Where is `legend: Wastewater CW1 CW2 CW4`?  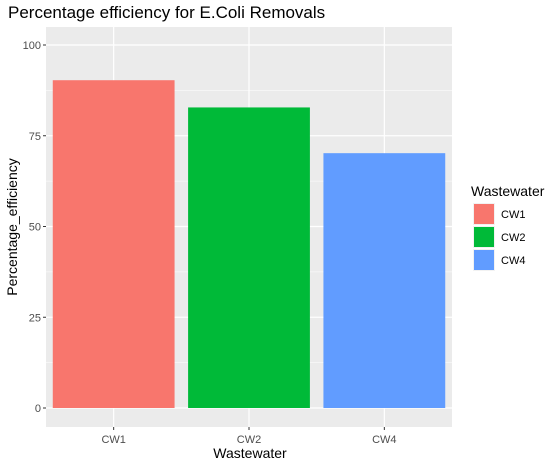 legend: Wastewater CW1 CW2 CW4 is located at coordinates (508, 227).